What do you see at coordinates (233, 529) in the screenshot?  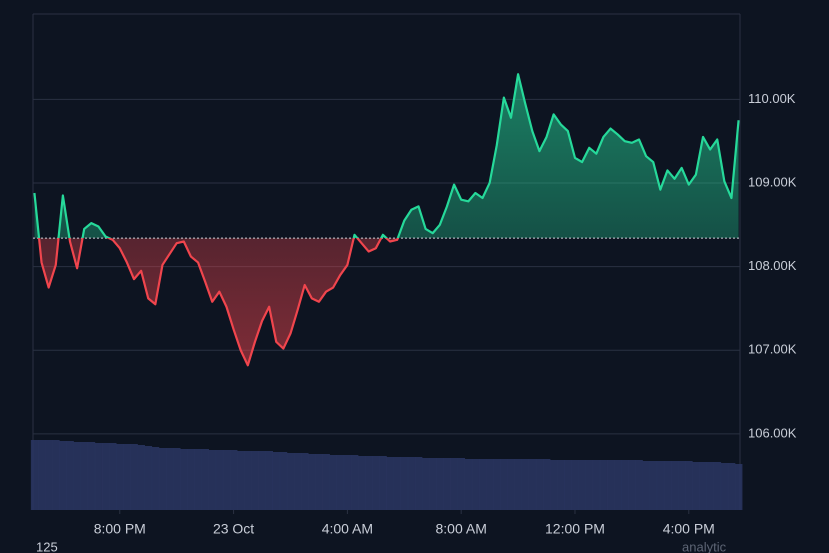 I see `x-tick-label: 23 Oct` at bounding box center [233, 529].